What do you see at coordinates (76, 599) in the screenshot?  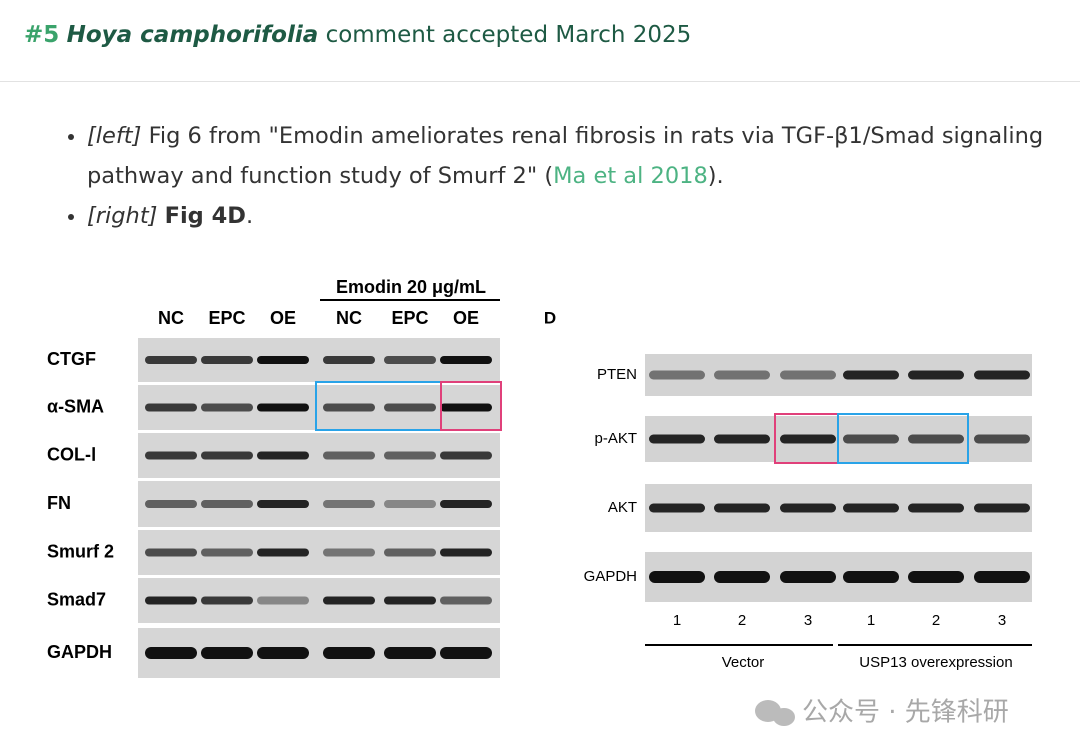 I see `row-label: Smad7` at bounding box center [76, 599].